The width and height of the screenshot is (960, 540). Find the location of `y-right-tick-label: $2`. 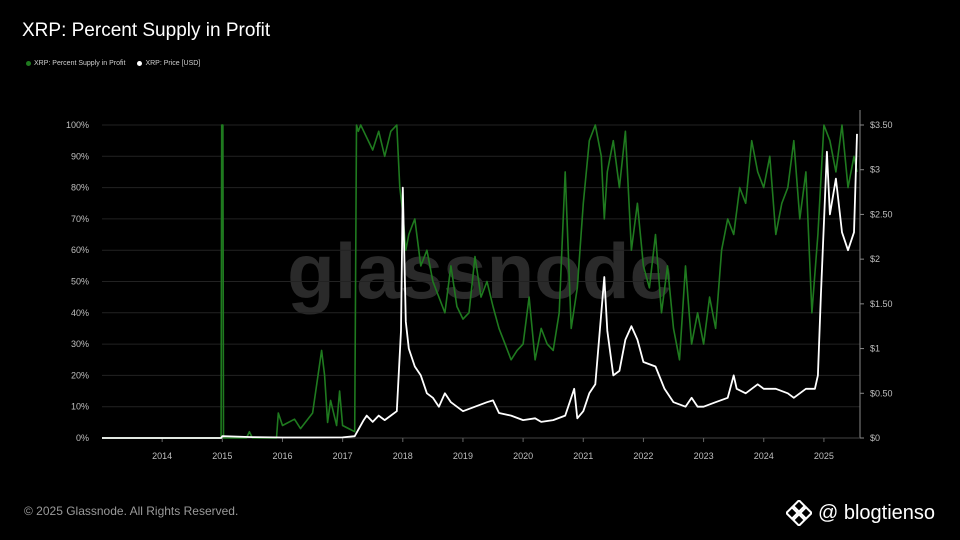

y-right-tick-label: $2 is located at coordinates (875, 259).